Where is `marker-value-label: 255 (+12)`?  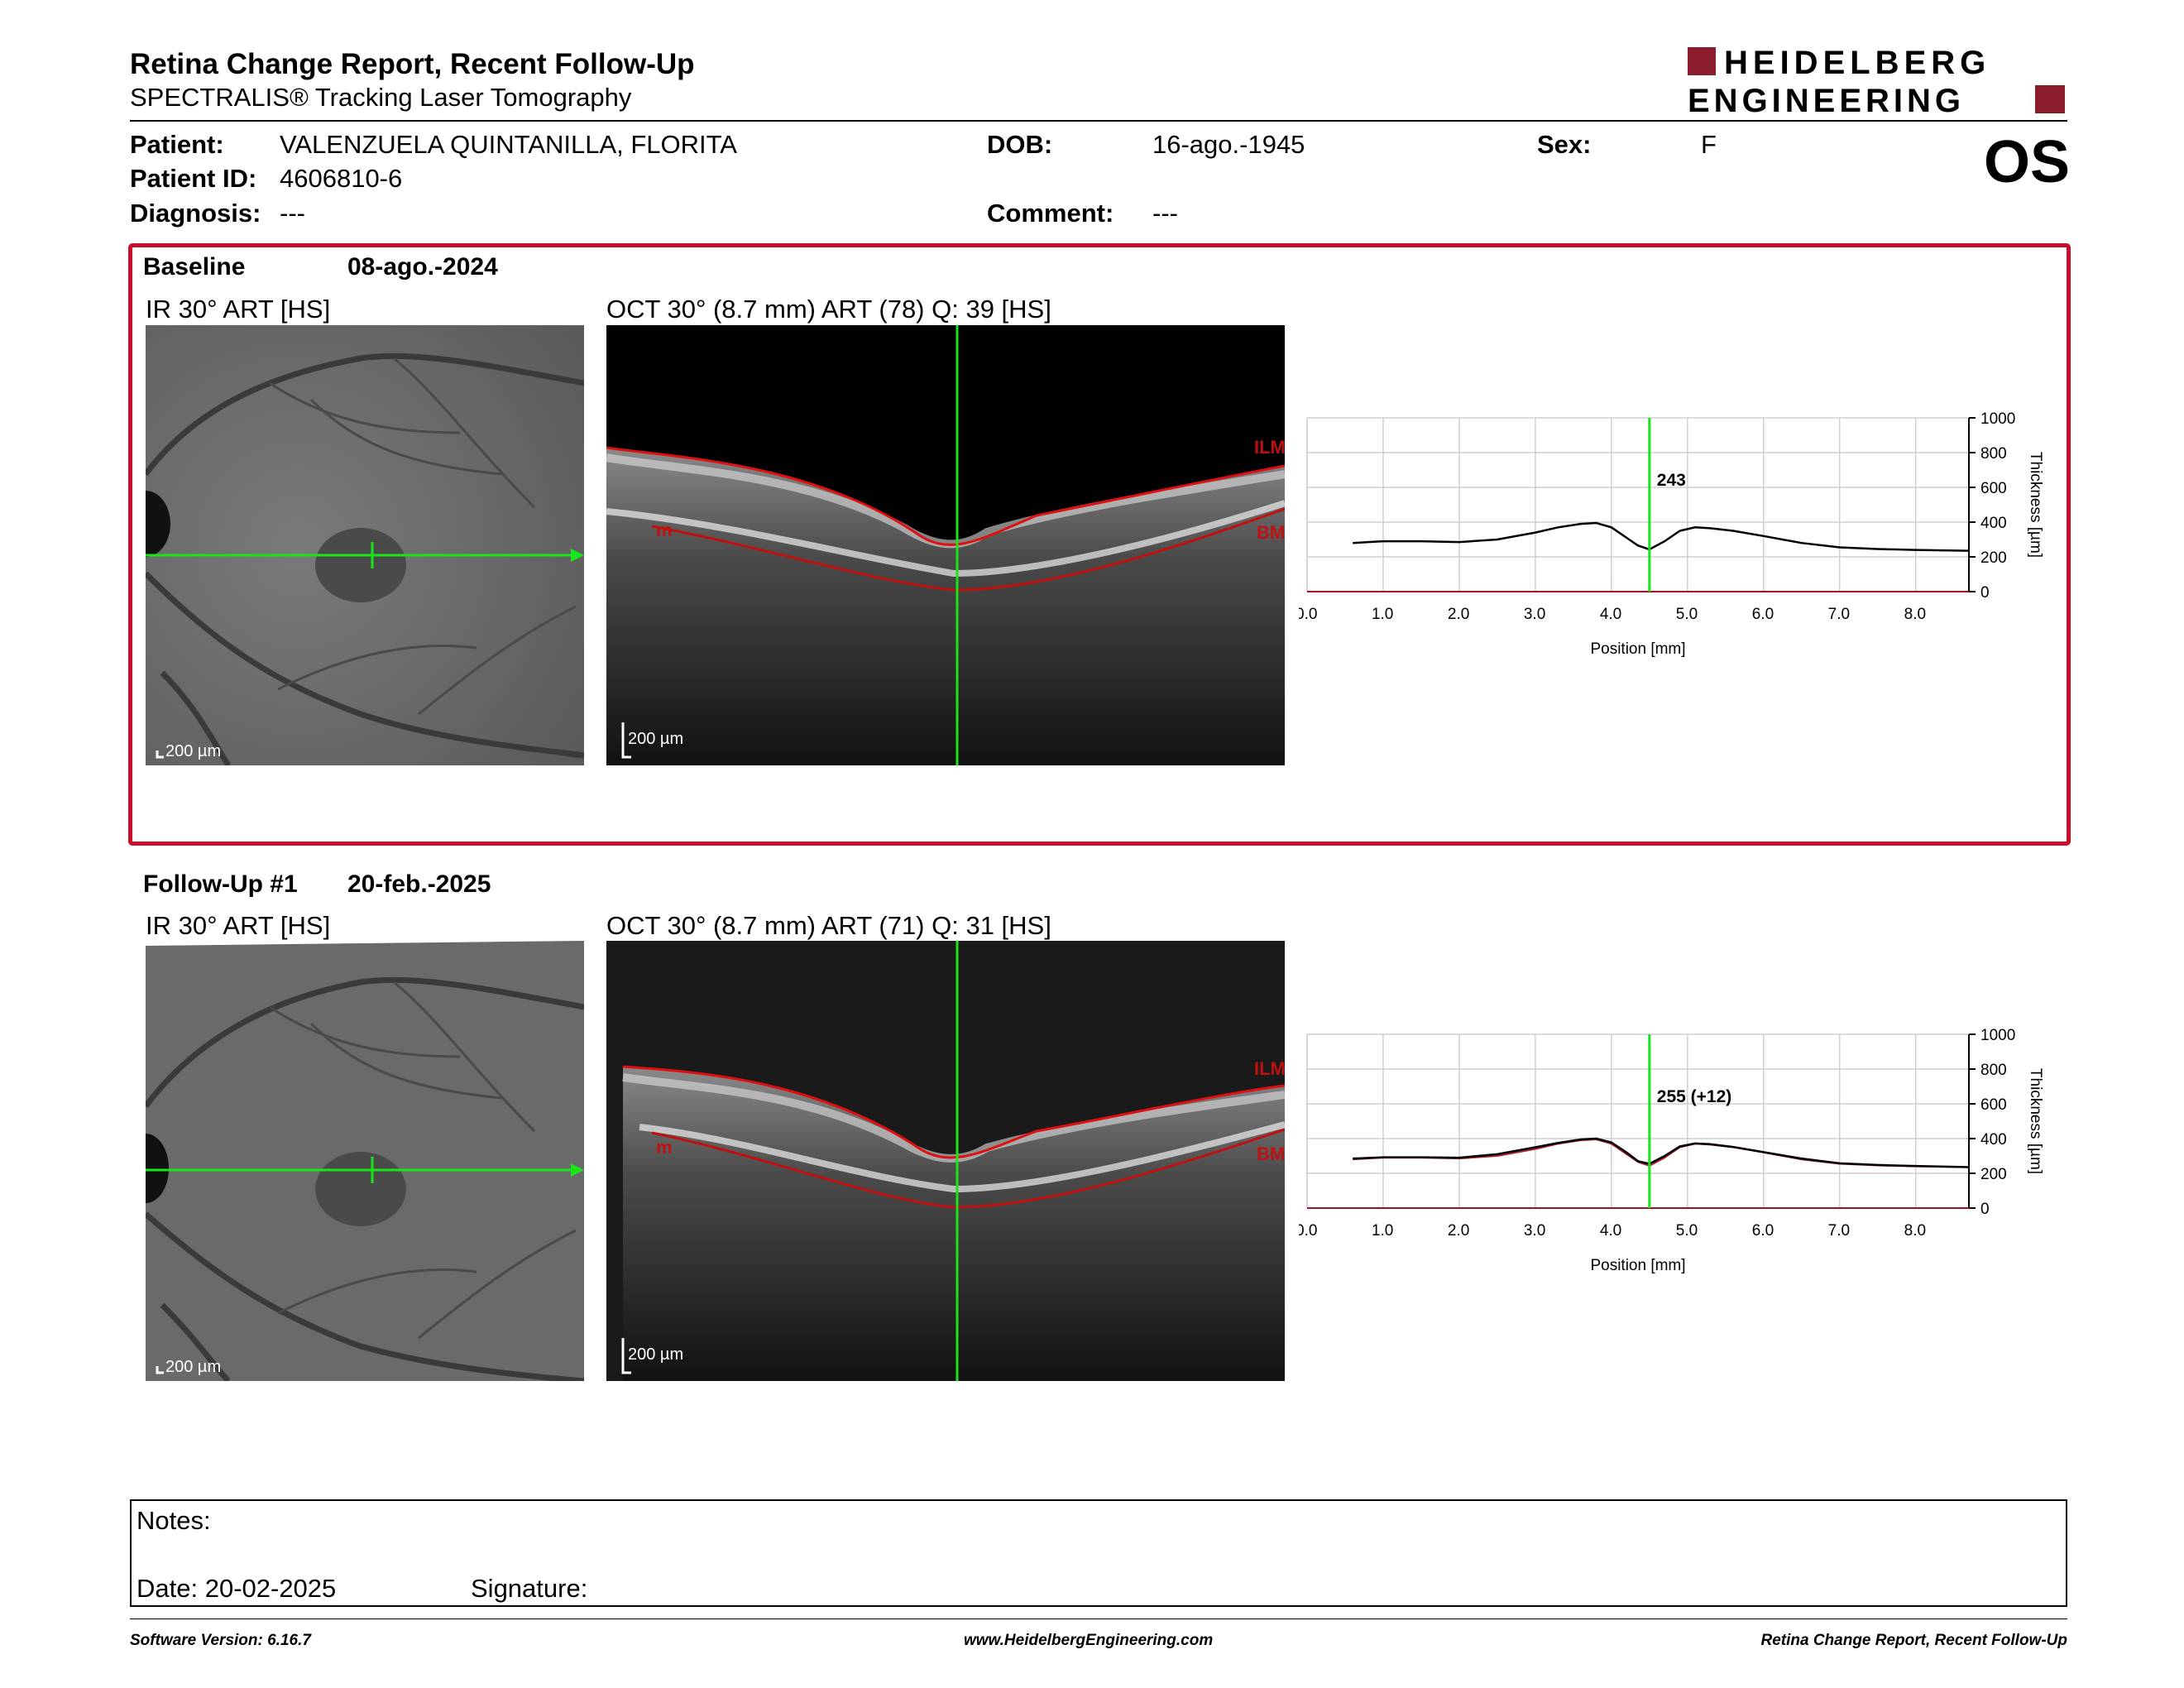 marker-value-label: 255 (+12) is located at coordinates (1694, 1096).